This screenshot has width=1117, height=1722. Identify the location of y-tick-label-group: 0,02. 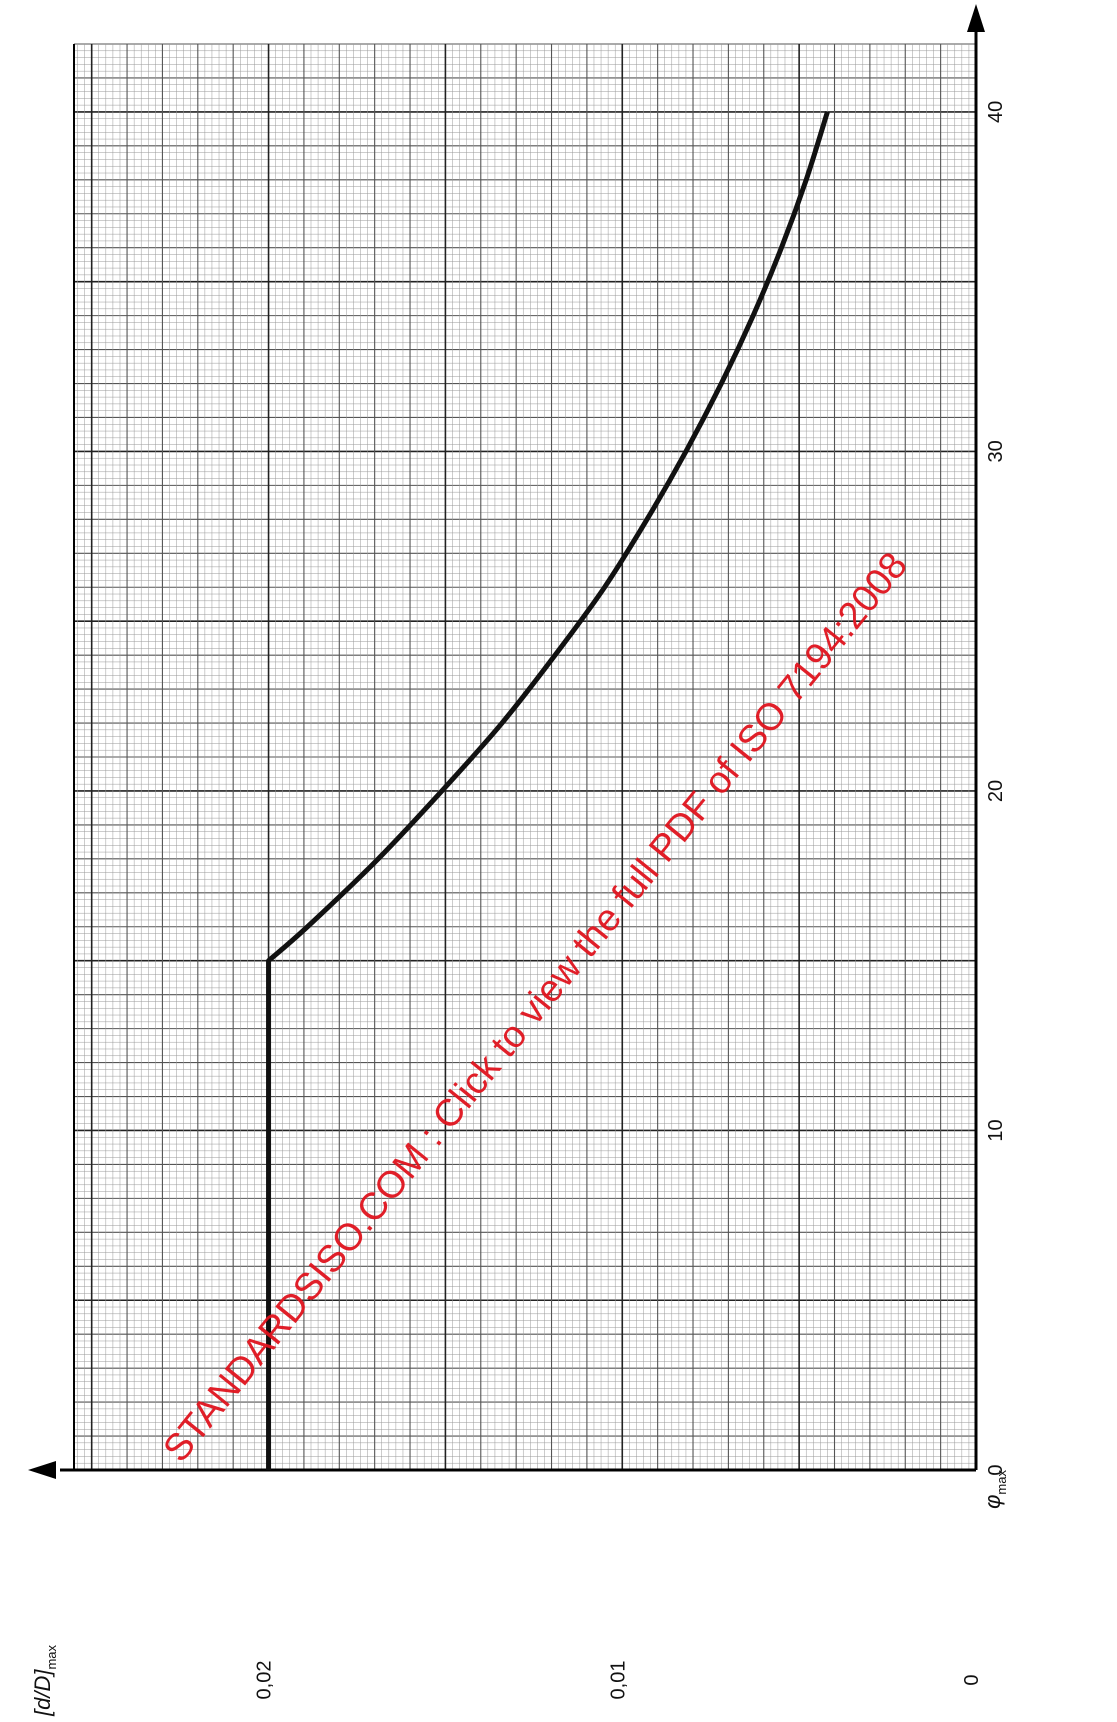
(265, 1680).